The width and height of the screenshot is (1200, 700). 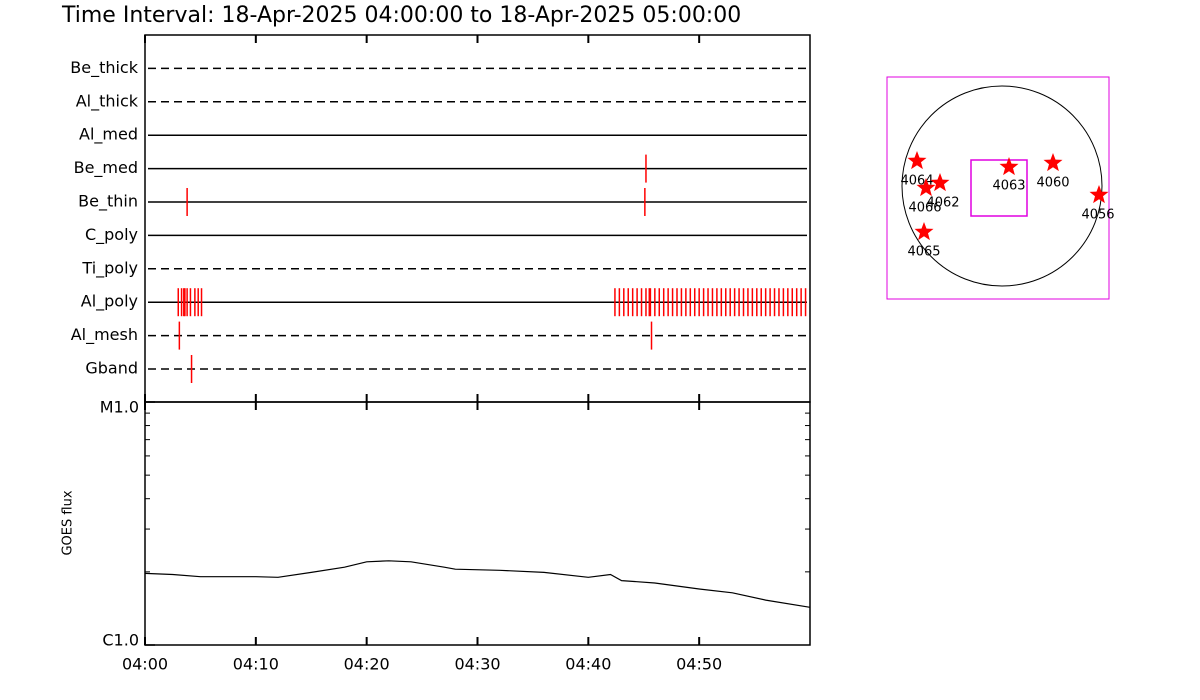 What do you see at coordinates (588, 664) in the screenshot?
I see `x-tick-label: 04:40` at bounding box center [588, 664].